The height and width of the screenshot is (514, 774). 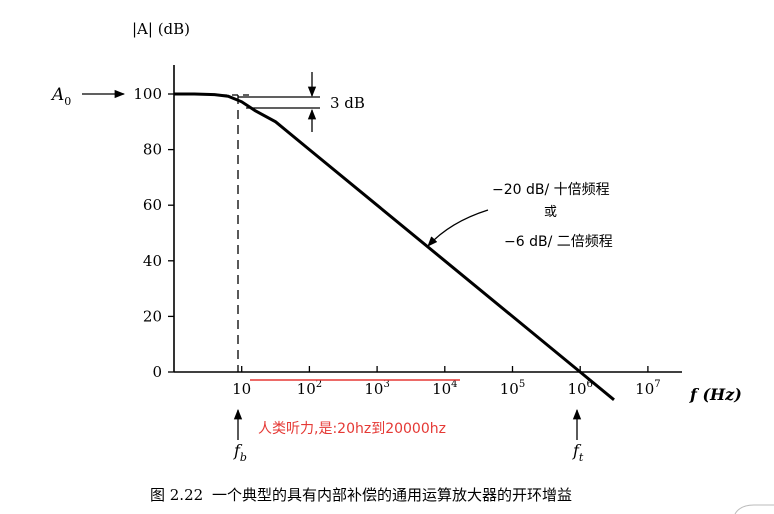 What do you see at coordinates (392, 495) in the screenshot?
I see `figure-caption: 一个典型的具有内部补偿的通用运算放大器的开环增益` at bounding box center [392, 495].